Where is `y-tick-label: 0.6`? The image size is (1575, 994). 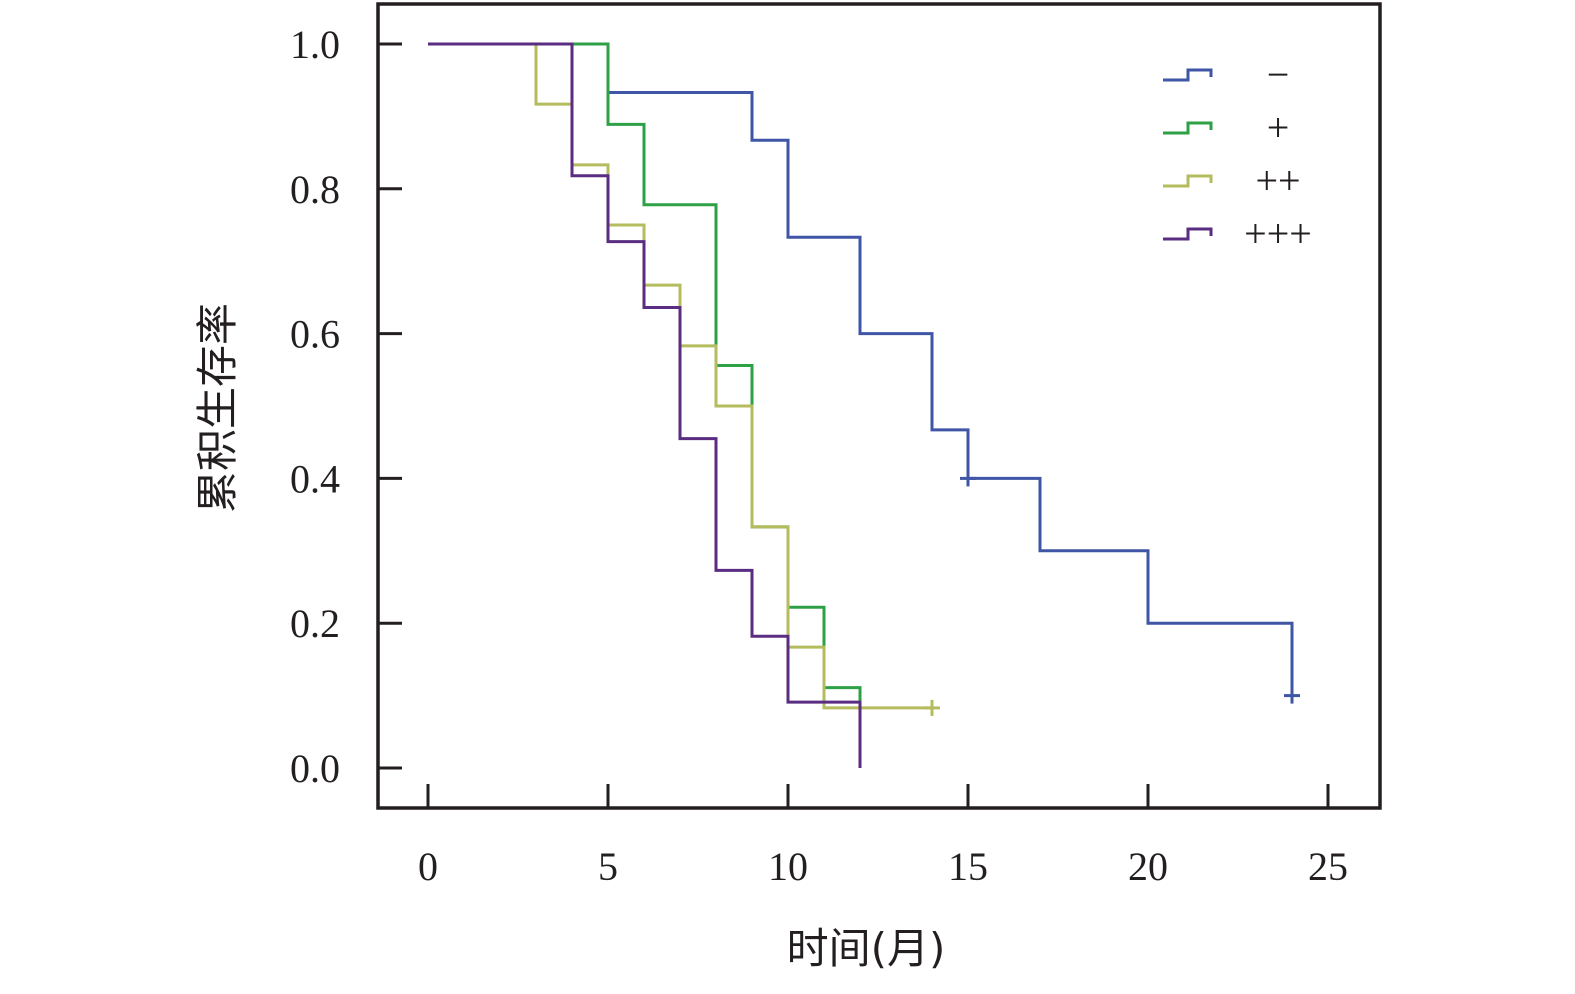 y-tick-label: 0.6 is located at coordinates (315, 334).